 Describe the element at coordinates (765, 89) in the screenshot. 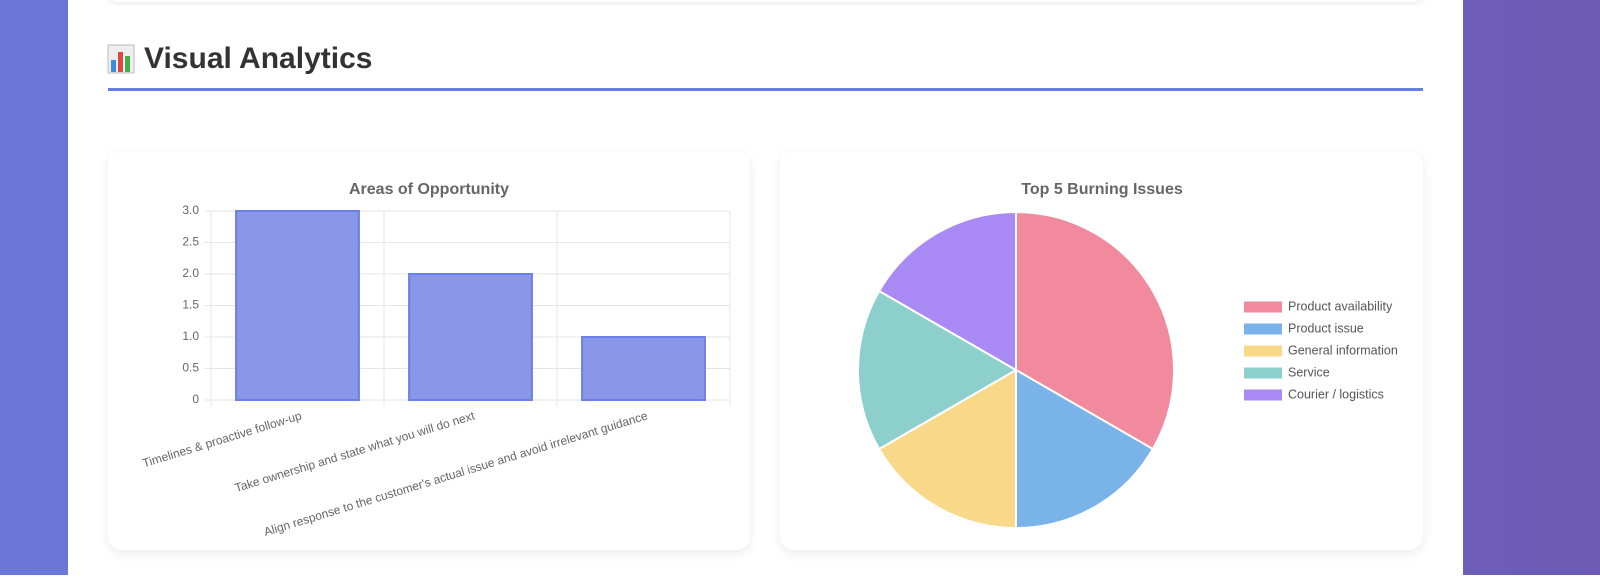

I see `title-underline` at that location.